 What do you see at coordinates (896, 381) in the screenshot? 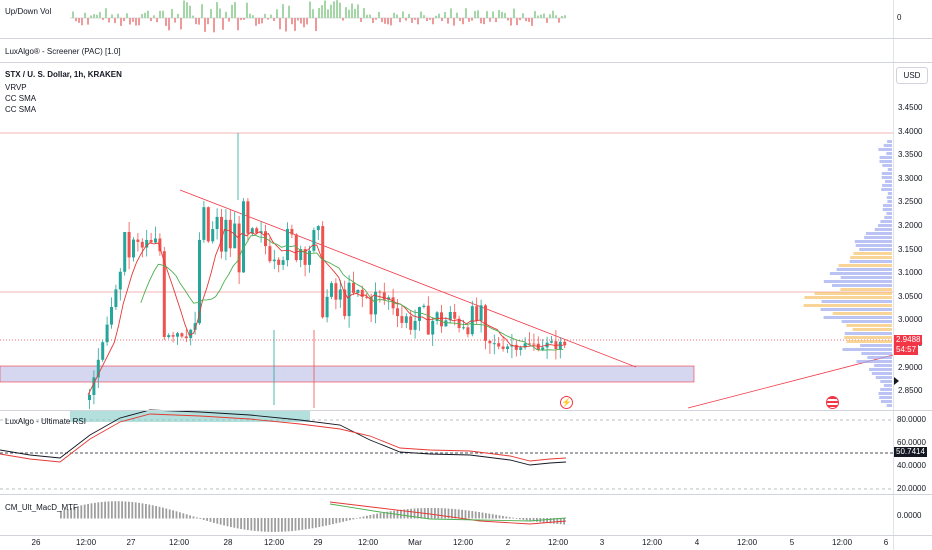
I see `scroll-to-realtime-icon` at bounding box center [896, 381].